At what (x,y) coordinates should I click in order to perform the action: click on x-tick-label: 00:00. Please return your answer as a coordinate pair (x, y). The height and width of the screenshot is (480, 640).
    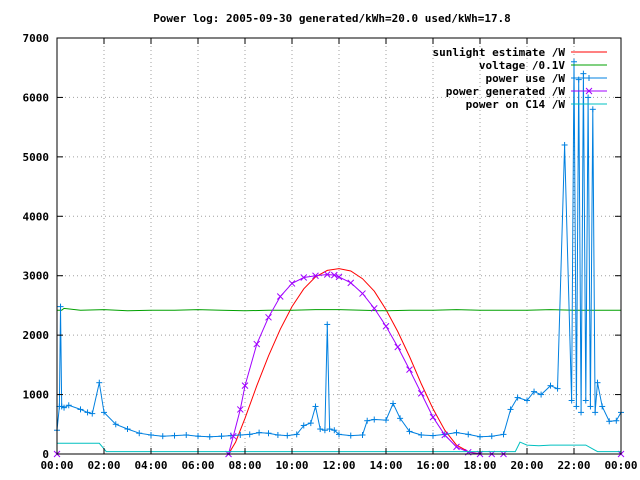
    Looking at the image, I should click on (620, 465).